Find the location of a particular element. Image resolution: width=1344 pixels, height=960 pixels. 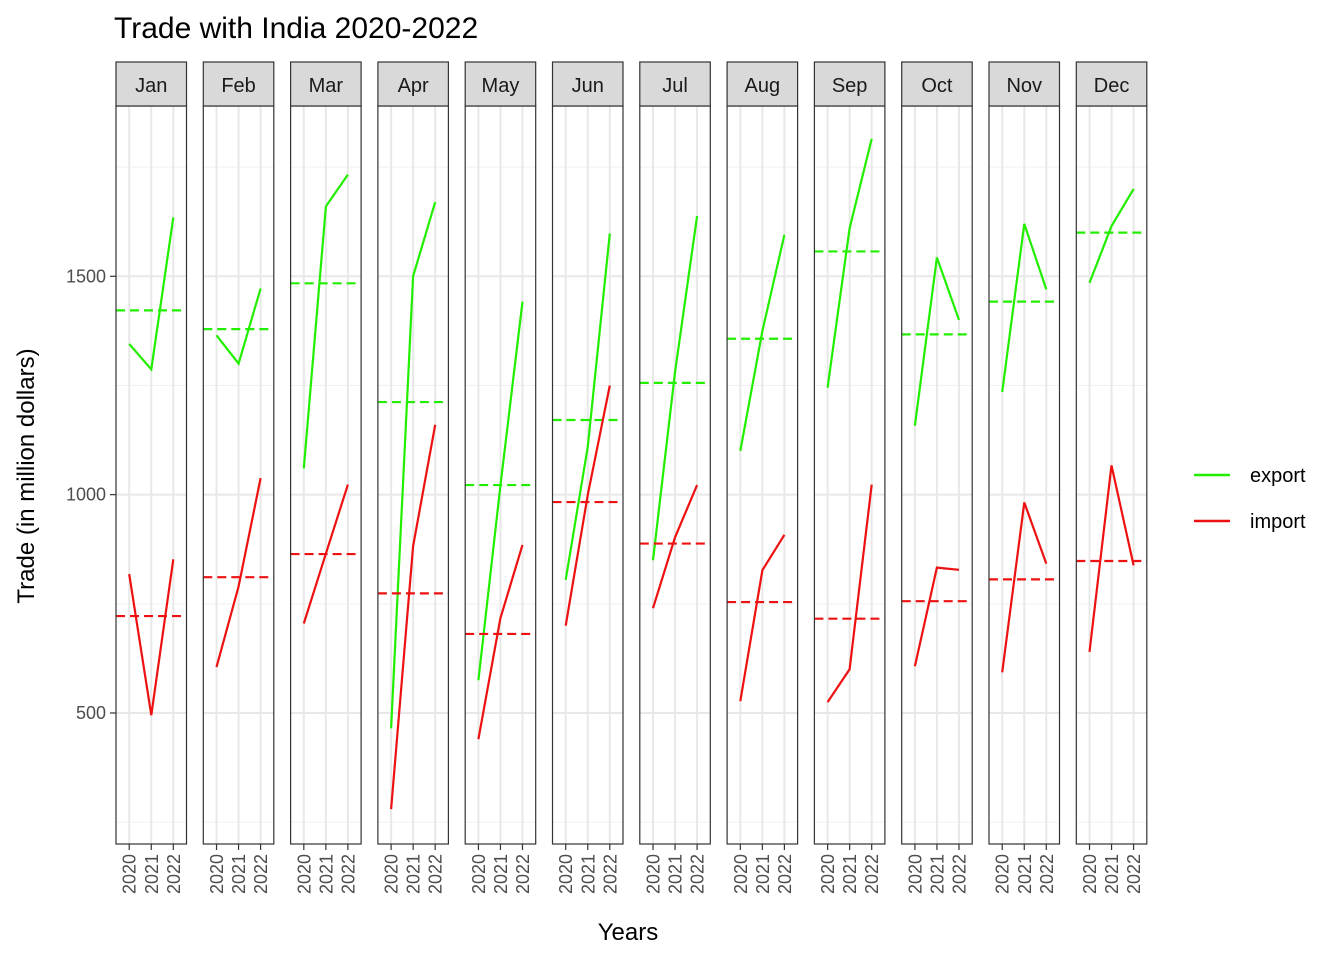

facet-label: Dec is located at coordinates (1112, 86).